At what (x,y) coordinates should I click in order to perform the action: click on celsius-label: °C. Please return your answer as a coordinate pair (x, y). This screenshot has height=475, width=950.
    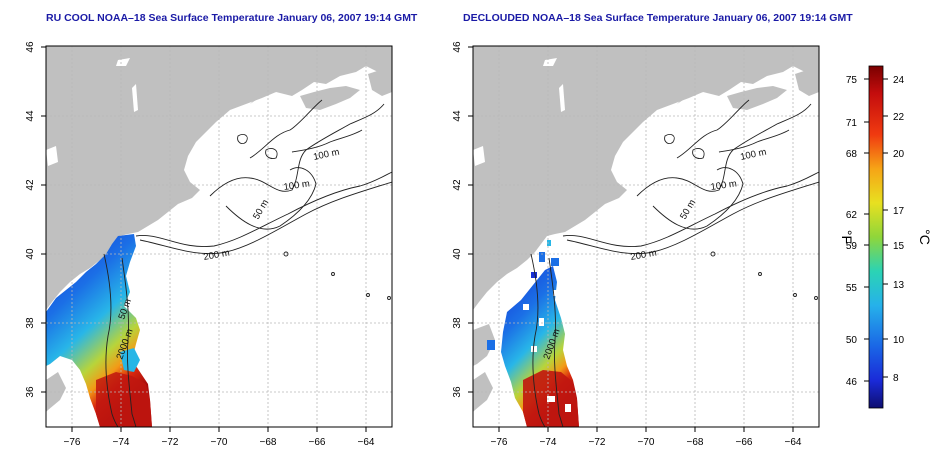
    Looking at the image, I should click on (925, 237).